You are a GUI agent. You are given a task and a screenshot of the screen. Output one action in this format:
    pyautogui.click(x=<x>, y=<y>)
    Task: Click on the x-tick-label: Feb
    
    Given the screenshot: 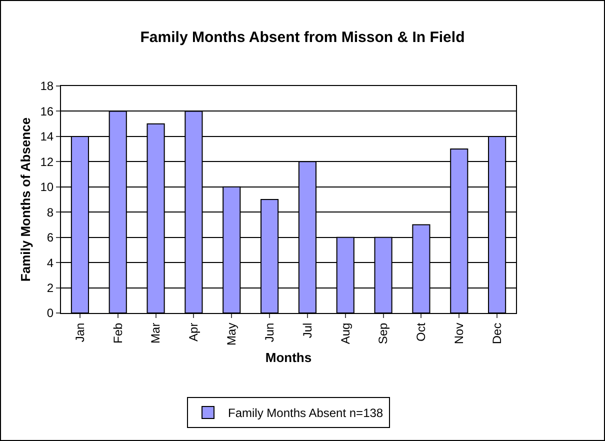 What is the action you would take?
    pyautogui.click(x=117, y=333)
    